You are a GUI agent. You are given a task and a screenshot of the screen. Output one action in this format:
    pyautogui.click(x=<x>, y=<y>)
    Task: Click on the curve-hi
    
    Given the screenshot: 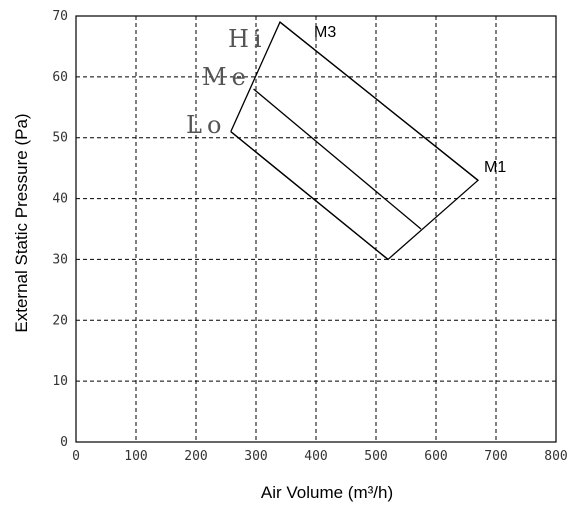 What is the action you would take?
    pyautogui.click(x=379, y=101)
    